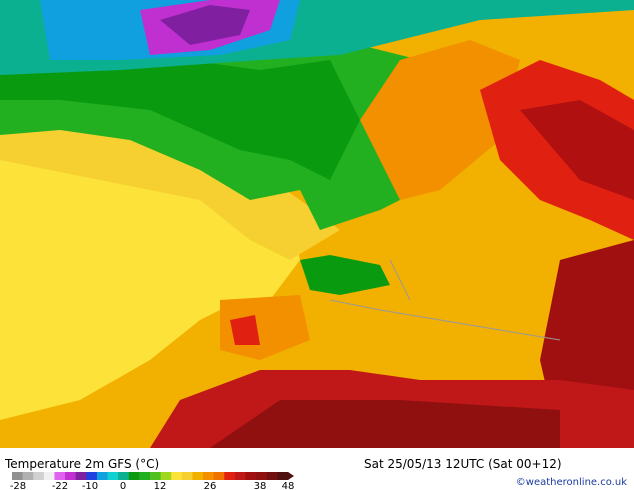 This screenshot has height=490, width=634. Describe the element at coordinates (60, 485) in the screenshot. I see `colorbar-tick-label: -22` at that location.